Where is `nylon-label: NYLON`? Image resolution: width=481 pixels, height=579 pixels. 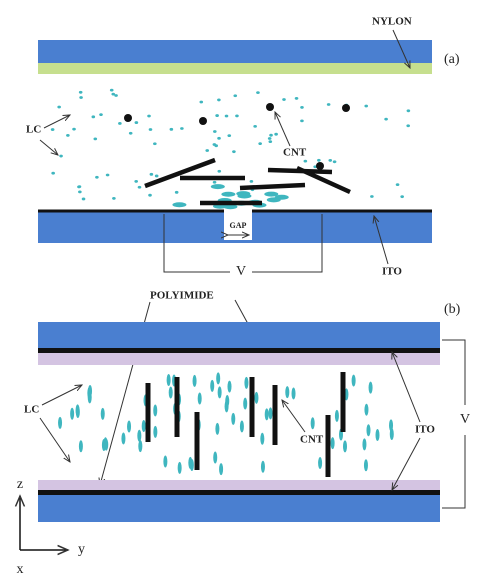
nylon-label: NYLON is located at coordinates (392, 22).